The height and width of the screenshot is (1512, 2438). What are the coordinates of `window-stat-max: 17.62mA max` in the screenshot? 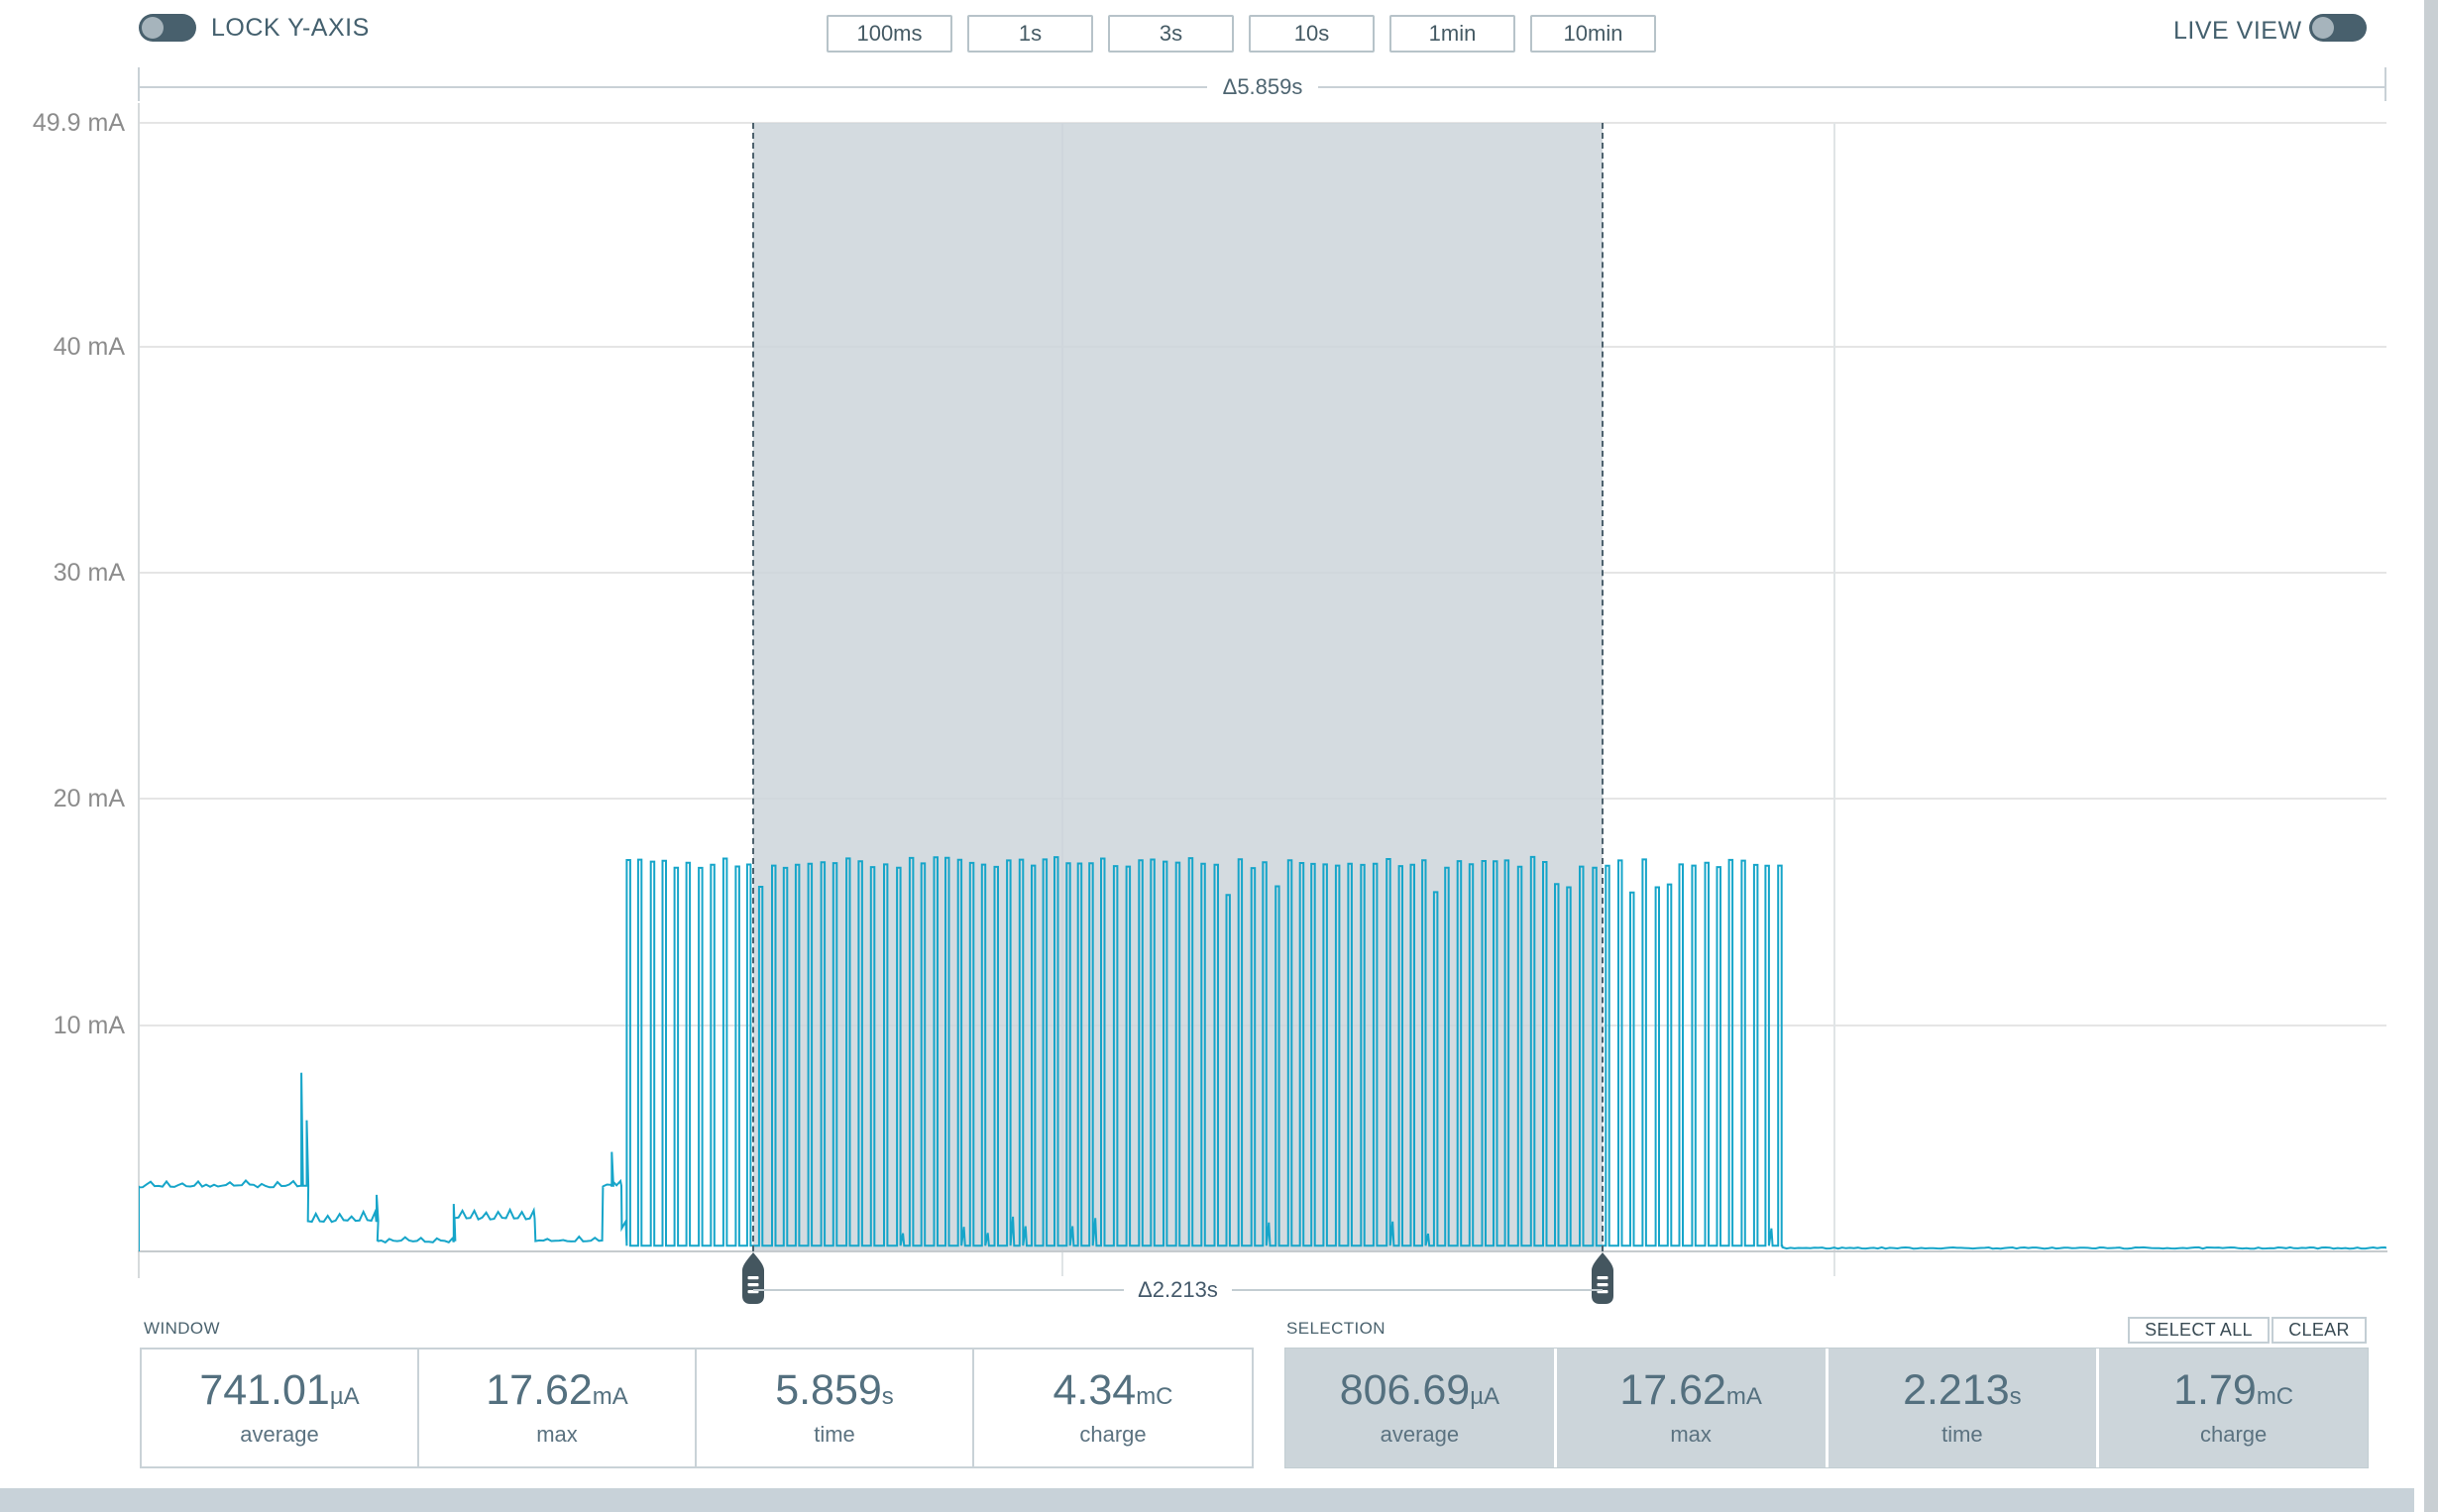 It's located at (558, 1408).